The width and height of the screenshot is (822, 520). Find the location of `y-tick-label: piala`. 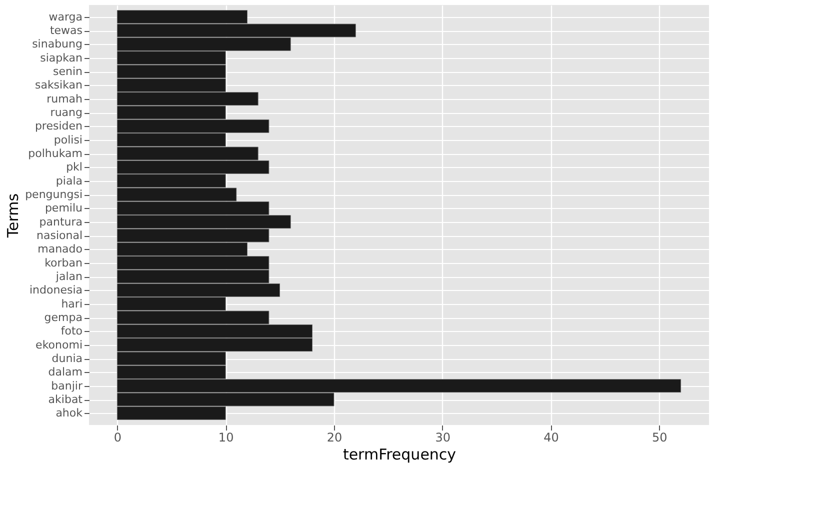

y-tick-label: piala is located at coordinates (69, 181).